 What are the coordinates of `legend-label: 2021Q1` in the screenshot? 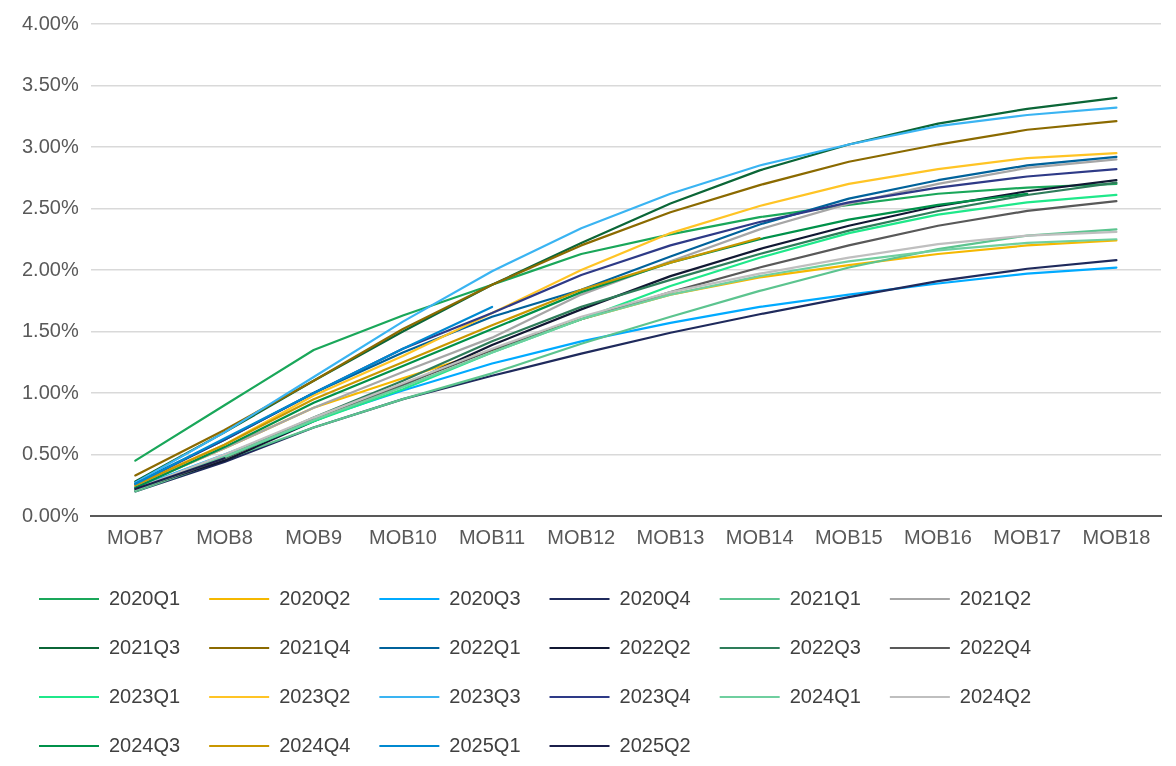 It's located at (825, 597).